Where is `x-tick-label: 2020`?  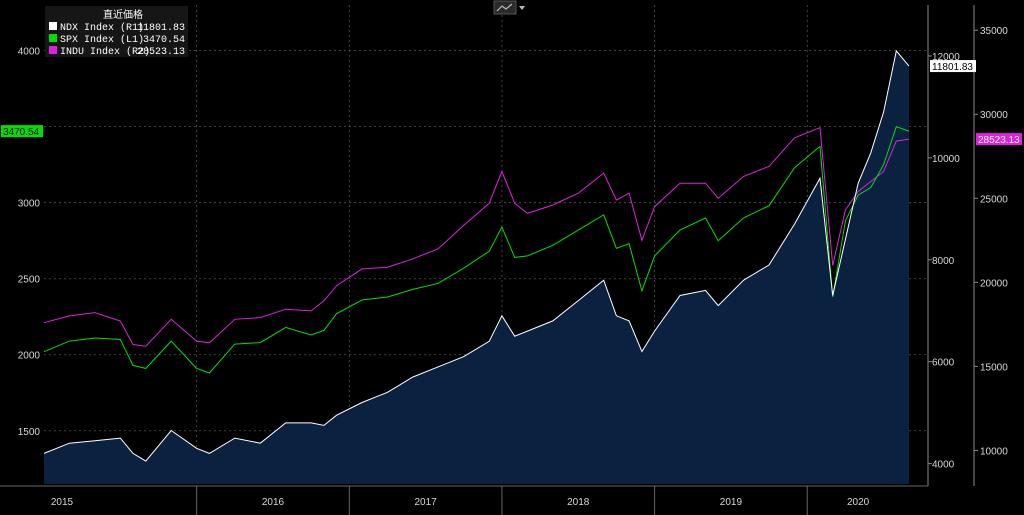 x-tick-label: 2020 is located at coordinates (858, 502).